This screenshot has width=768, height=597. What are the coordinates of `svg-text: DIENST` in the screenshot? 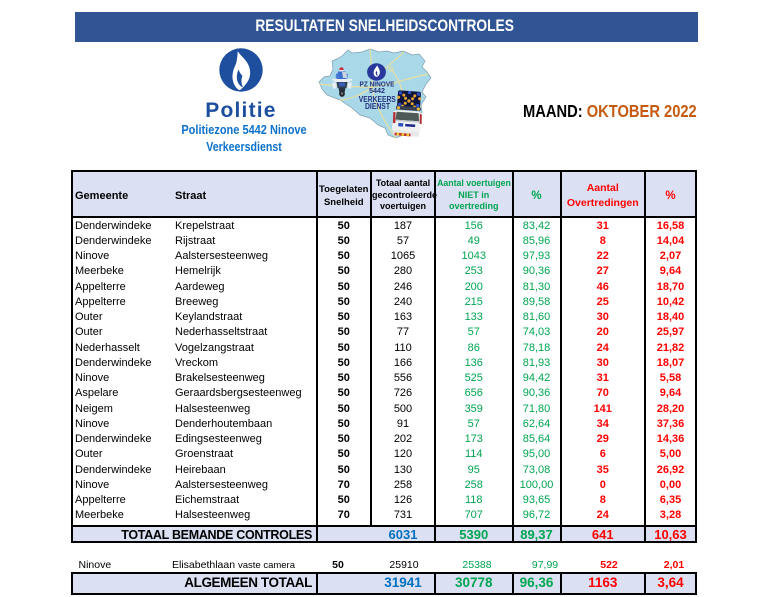 It's located at (377, 106).